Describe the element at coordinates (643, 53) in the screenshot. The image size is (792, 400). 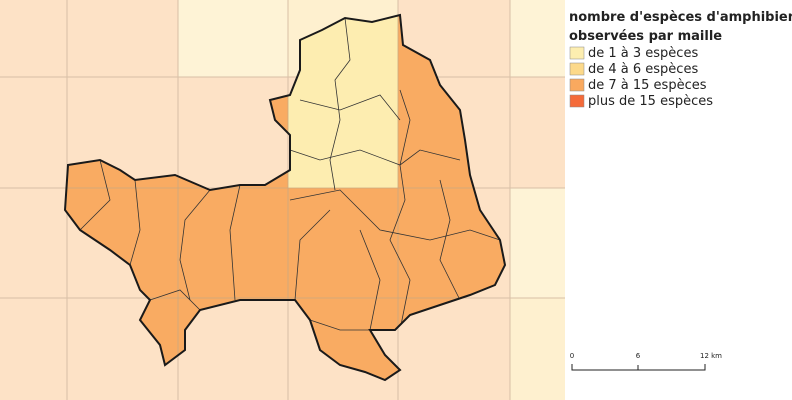
I see `legend-label: de 1 à 3 espèces` at that location.